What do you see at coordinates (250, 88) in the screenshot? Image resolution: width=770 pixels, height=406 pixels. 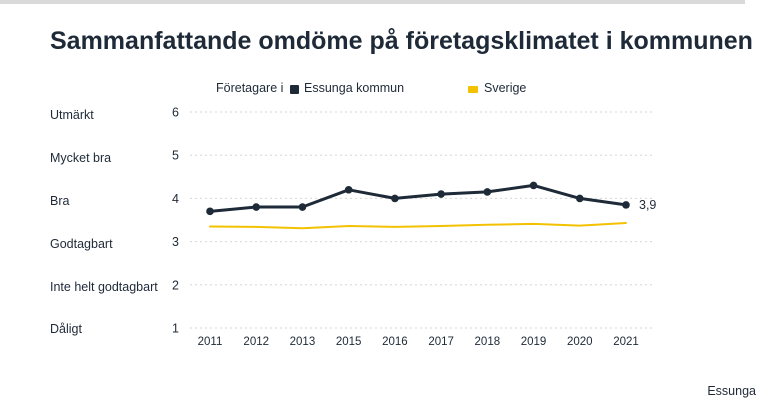 I see `legend-prefix: Företagare i` at bounding box center [250, 88].